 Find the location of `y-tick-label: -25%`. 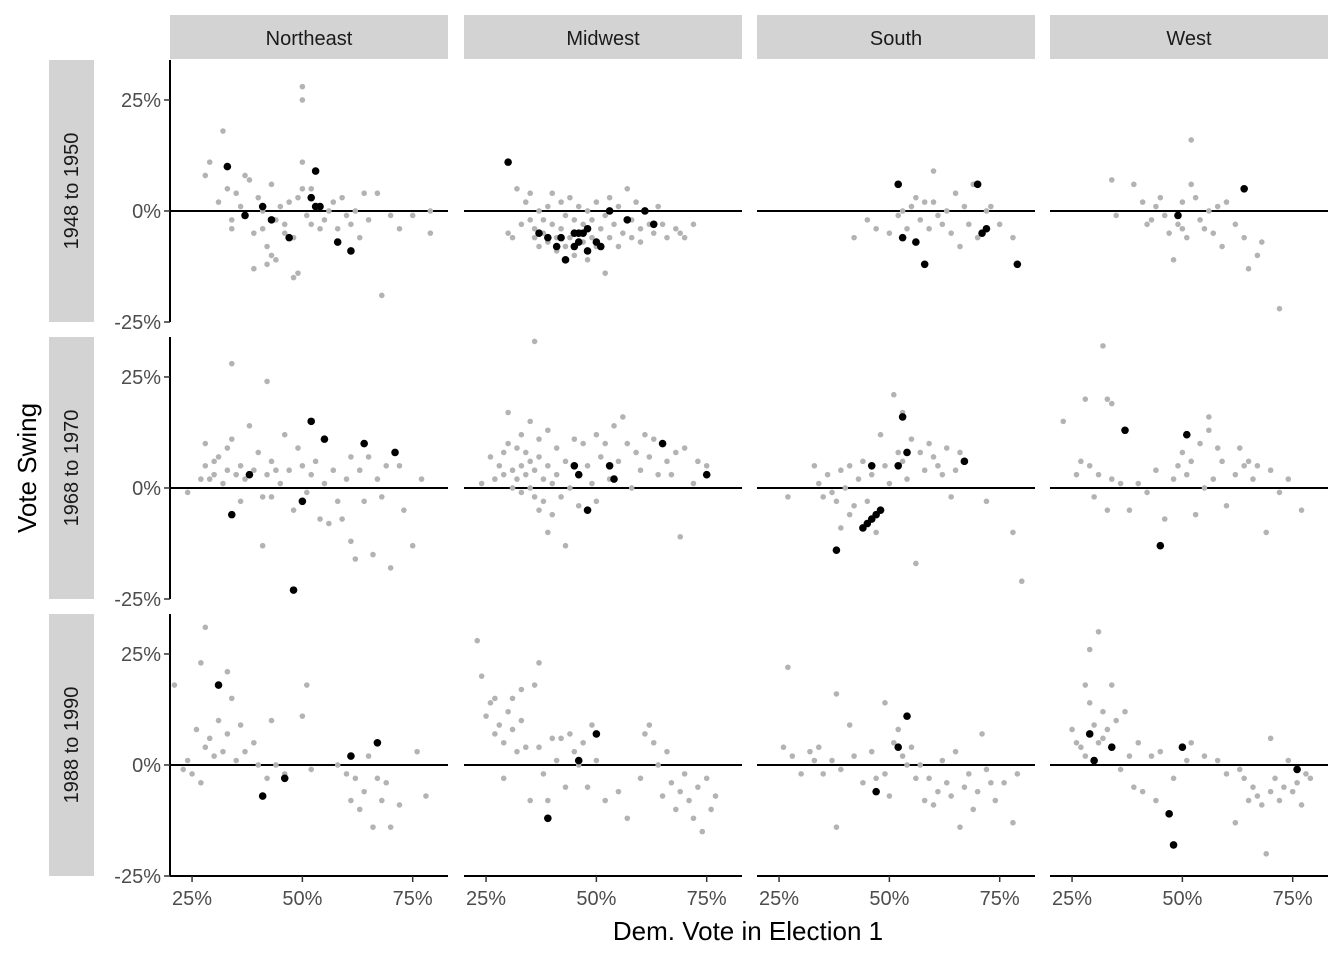

y-tick-label: -25% is located at coordinates (137, 877).